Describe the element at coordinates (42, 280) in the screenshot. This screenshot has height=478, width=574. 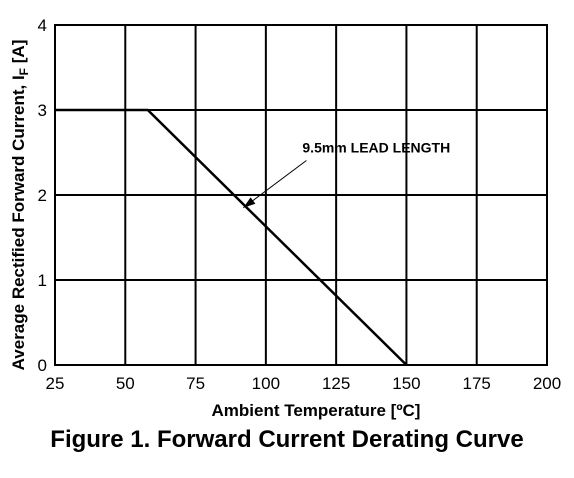
I see `y-tick-label: 1` at that location.